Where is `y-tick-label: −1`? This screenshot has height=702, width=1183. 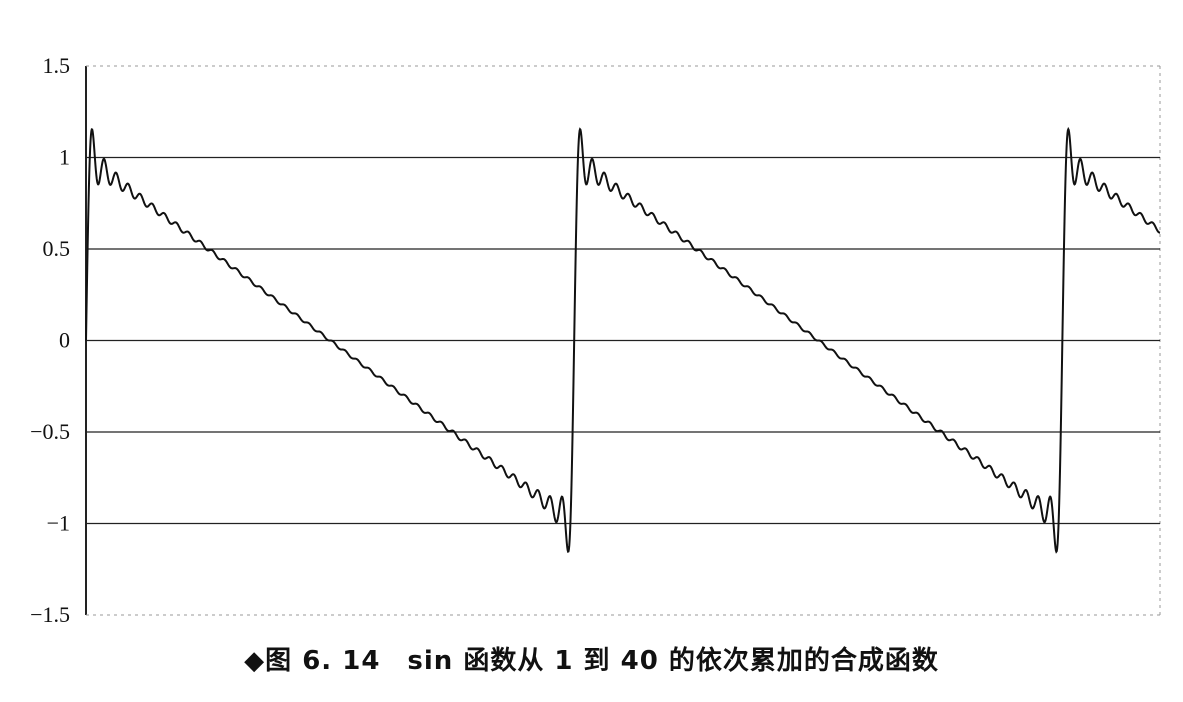 y-tick-label: −1 is located at coordinates (58, 523).